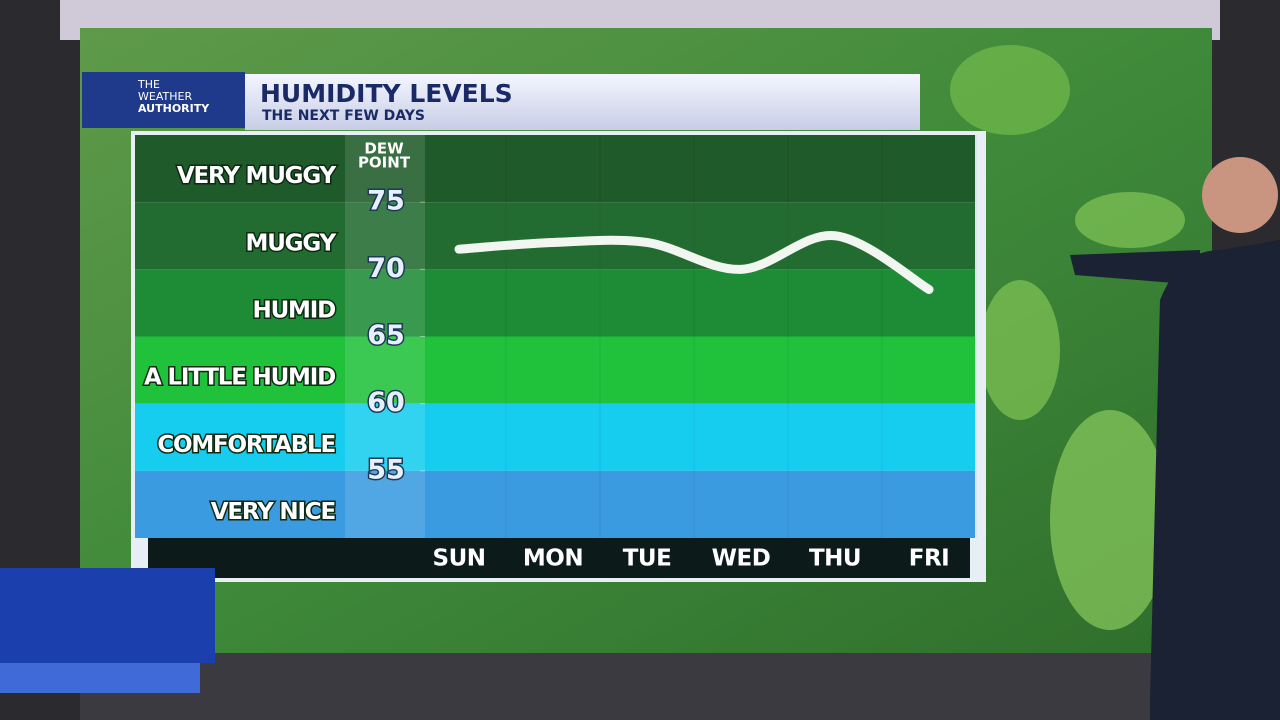 The height and width of the screenshot is (720, 1280). Describe the element at coordinates (291, 243) in the screenshot. I see `band-label: MUGGY` at that location.